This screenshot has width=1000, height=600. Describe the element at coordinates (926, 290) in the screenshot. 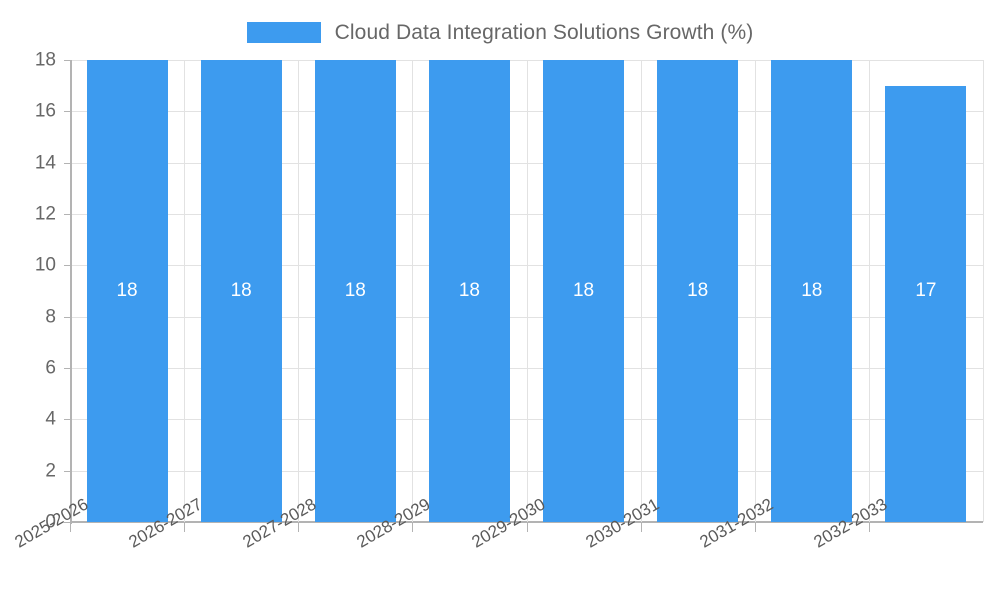

I see `bar-value-label: 17` at that location.